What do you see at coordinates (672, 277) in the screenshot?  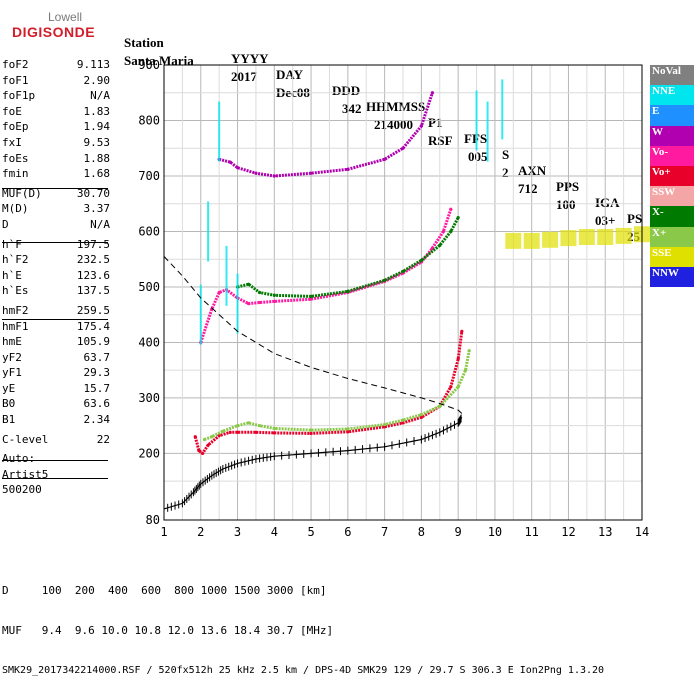 I see `legend-item-nnw: NNW` at bounding box center [672, 277].